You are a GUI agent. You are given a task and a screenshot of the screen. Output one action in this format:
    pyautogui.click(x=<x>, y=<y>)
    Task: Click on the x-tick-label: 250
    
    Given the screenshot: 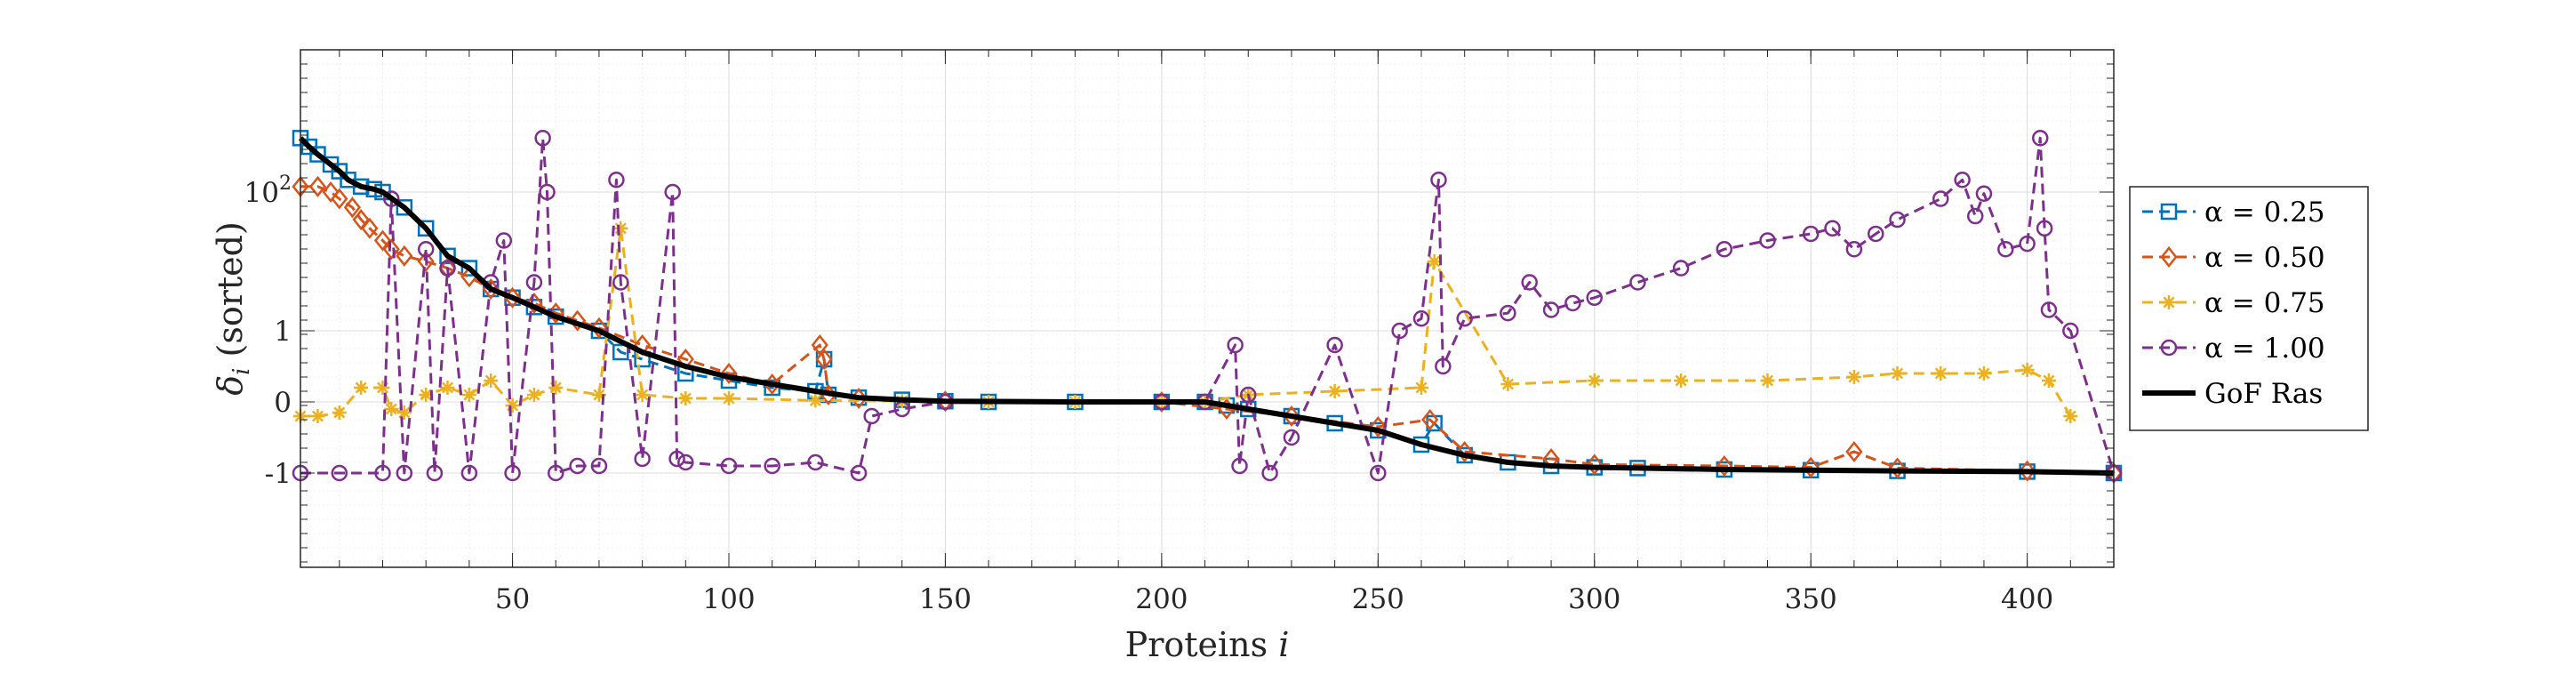 What is the action you would take?
    pyautogui.click(x=1378, y=599)
    